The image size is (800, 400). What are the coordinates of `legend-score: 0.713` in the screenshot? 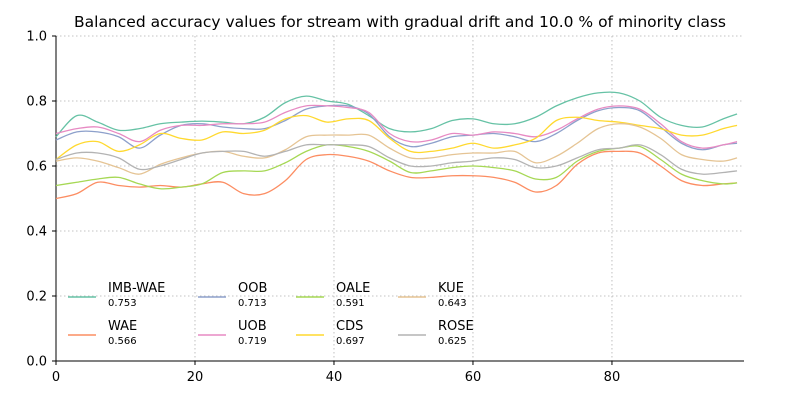 It's located at (252, 303).